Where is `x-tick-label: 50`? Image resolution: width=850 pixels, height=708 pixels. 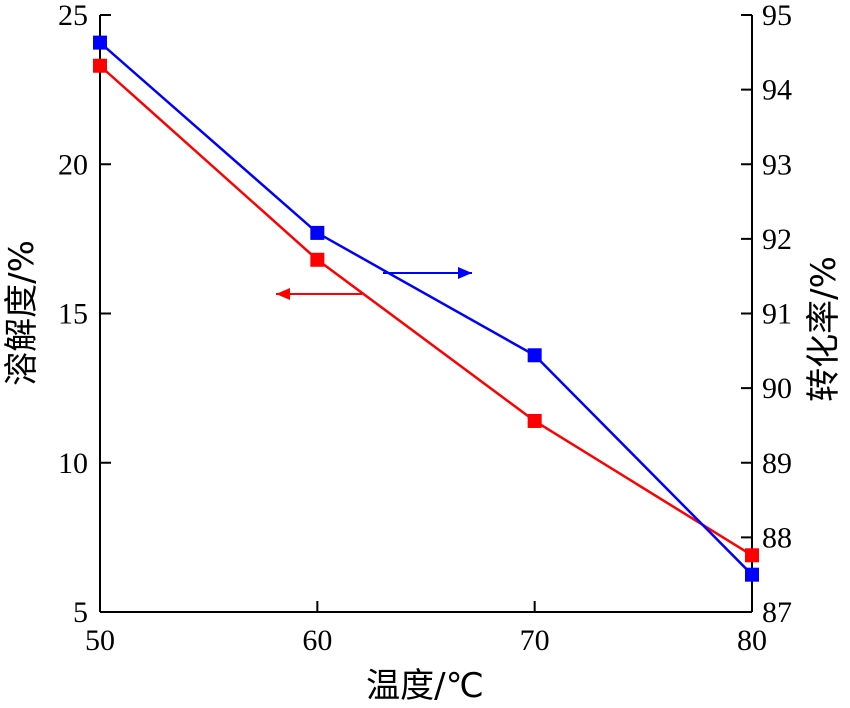
x-tick-label: 50 is located at coordinates (100, 640).